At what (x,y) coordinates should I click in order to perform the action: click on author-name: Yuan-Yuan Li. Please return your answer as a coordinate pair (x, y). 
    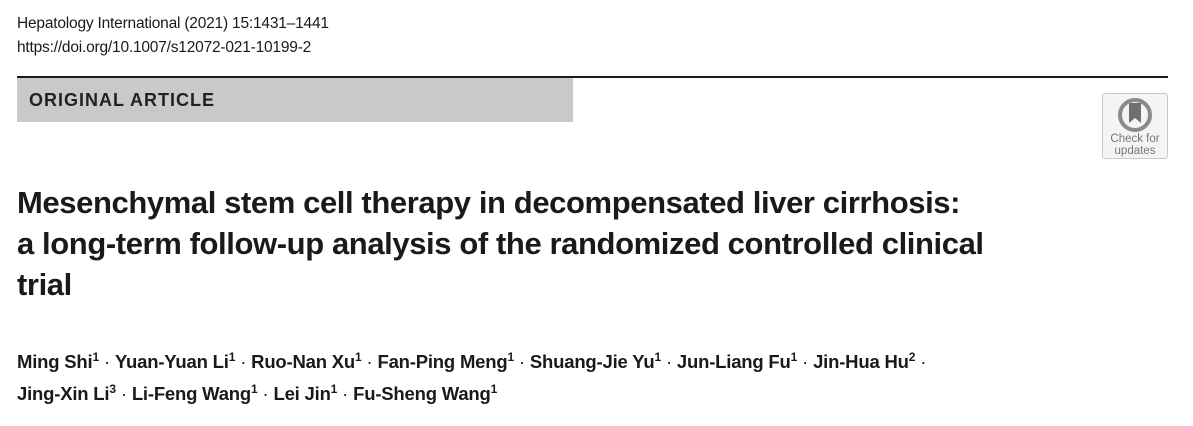
    Looking at the image, I should click on (171, 361).